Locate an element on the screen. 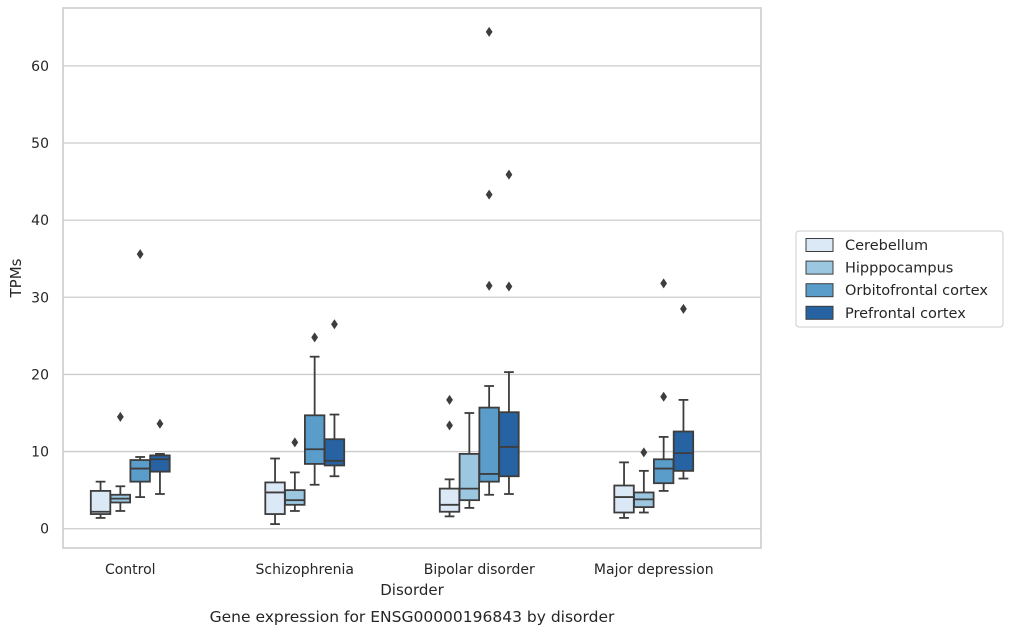 This screenshot has height=634, width=1013. x-tick-label: Major depression is located at coordinates (654, 570).